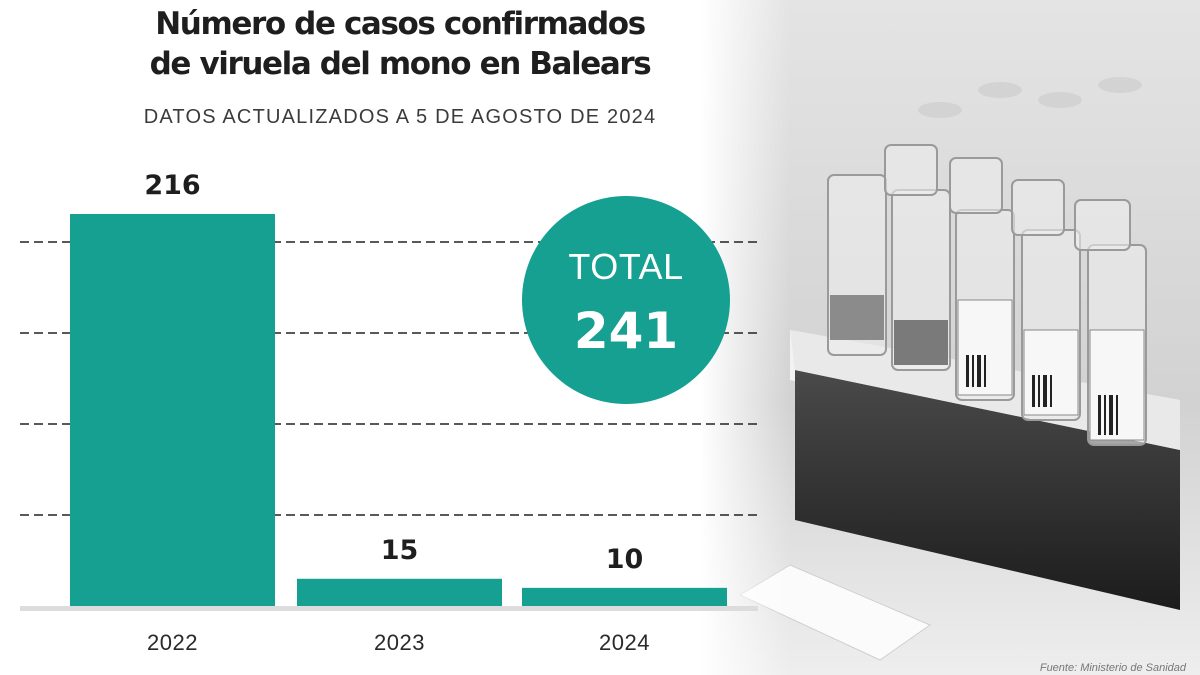 The image size is (1200, 675). Describe the element at coordinates (389, 608) in the screenshot. I see `chart-baseline` at that location.